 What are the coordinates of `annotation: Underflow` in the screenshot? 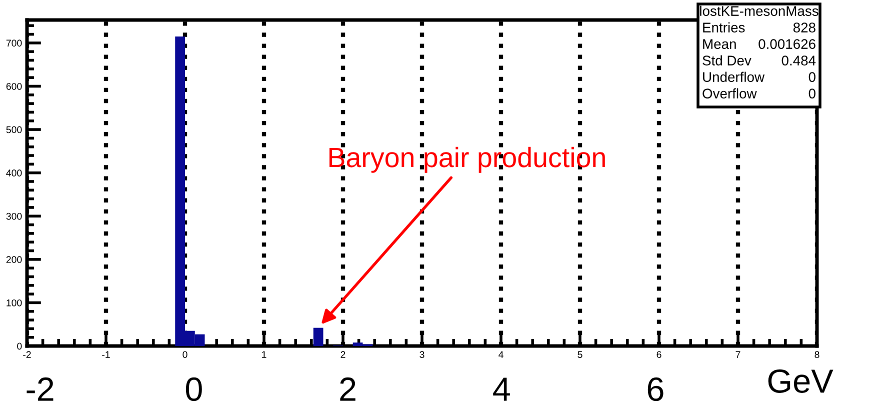 It's located at (734, 77).